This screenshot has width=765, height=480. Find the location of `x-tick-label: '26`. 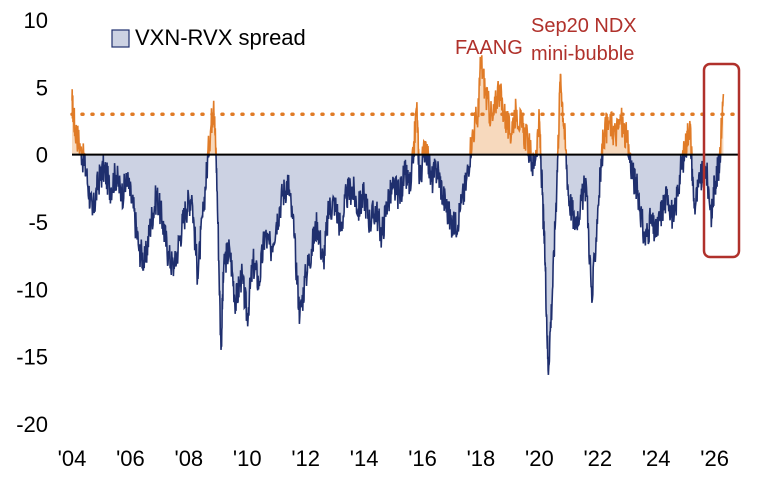

x-tick-label: '26 is located at coordinates (714, 458).